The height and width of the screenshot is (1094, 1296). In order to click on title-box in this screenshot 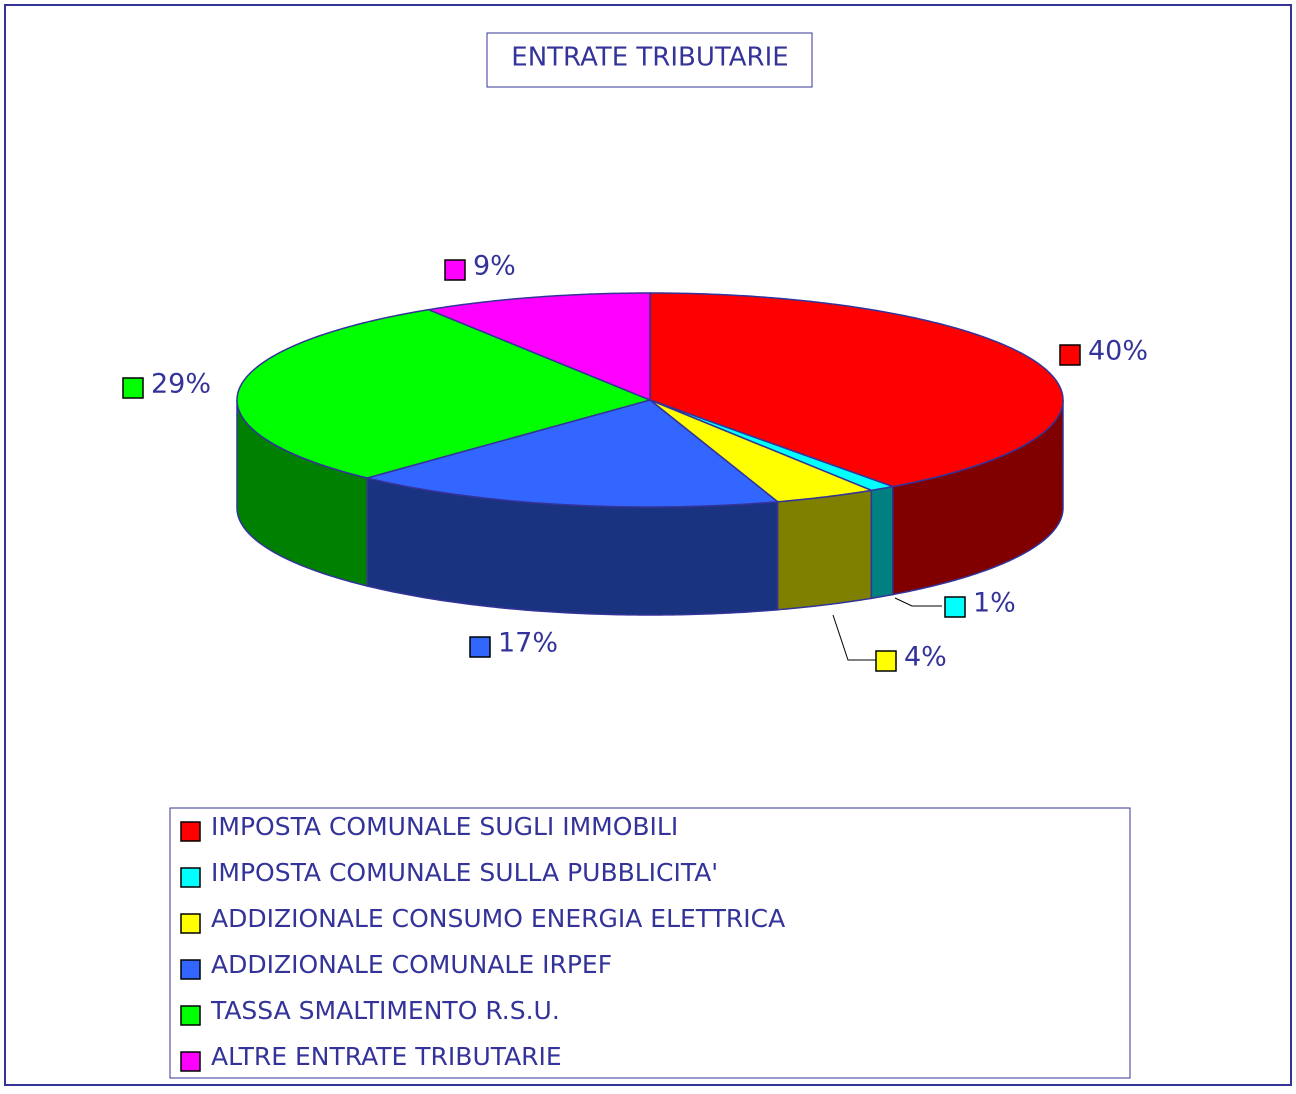, I will do `click(649, 60)`.